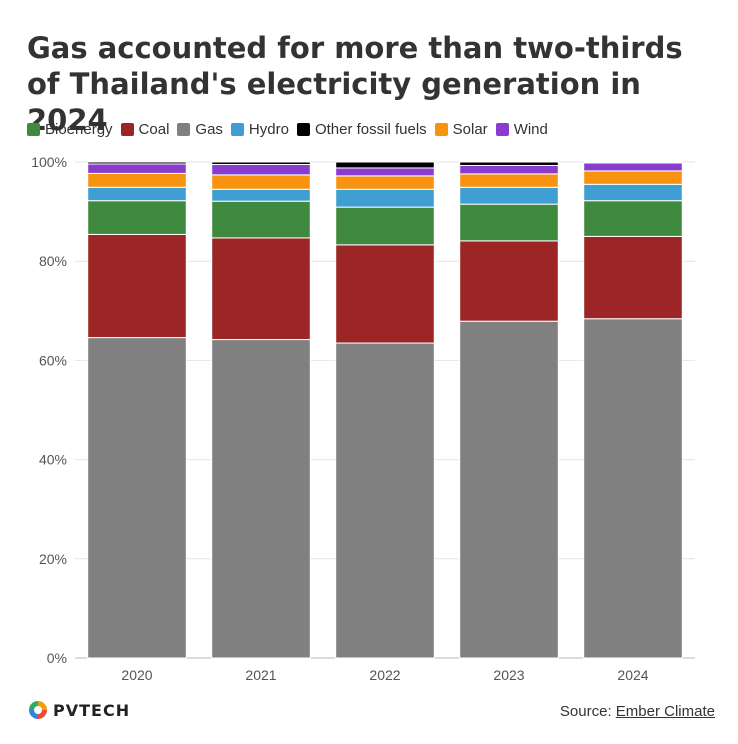 The width and height of the screenshot is (738, 744). Describe the element at coordinates (136, 675) in the screenshot. I see `x-tick-label: 2020` at that location.